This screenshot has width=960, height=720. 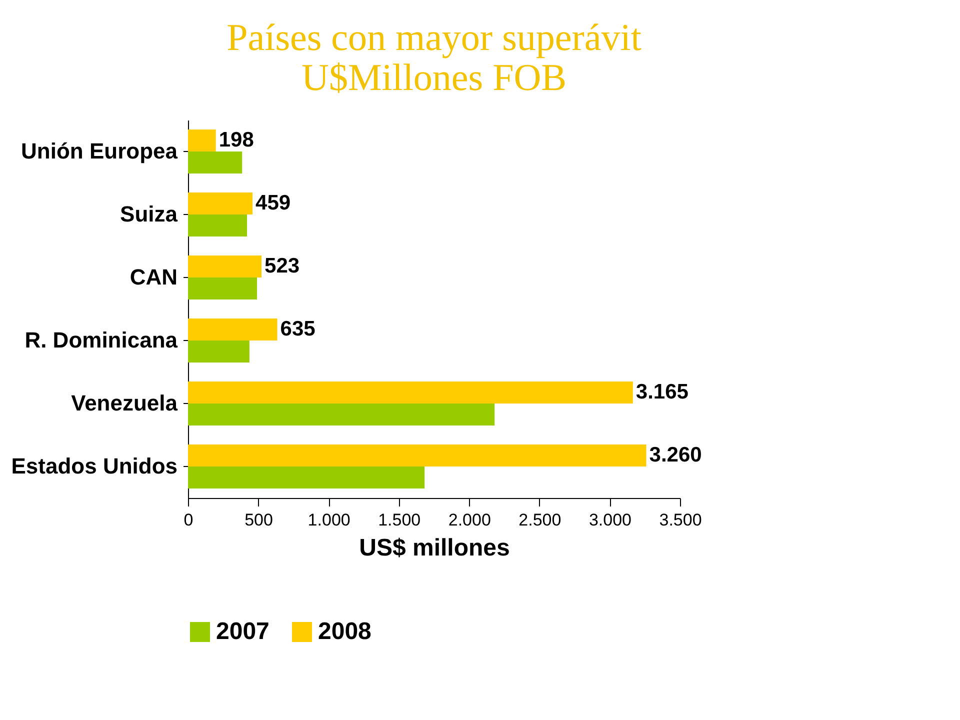 What do you see at coordinates (282, 266) in the screenshot?
I see `data-label: 523` at bounding box center [282, 266].